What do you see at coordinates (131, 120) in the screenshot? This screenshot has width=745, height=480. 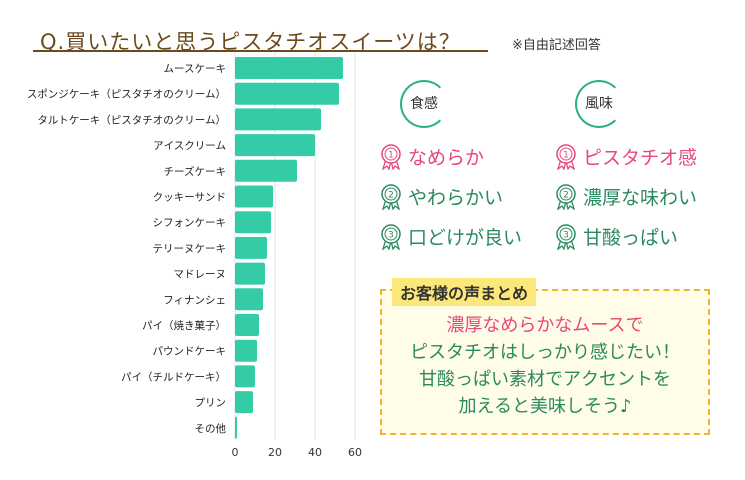 I see `category-label: タルトケーキ（ピスタチオのクリーム）` at bounding box center [131, 120].